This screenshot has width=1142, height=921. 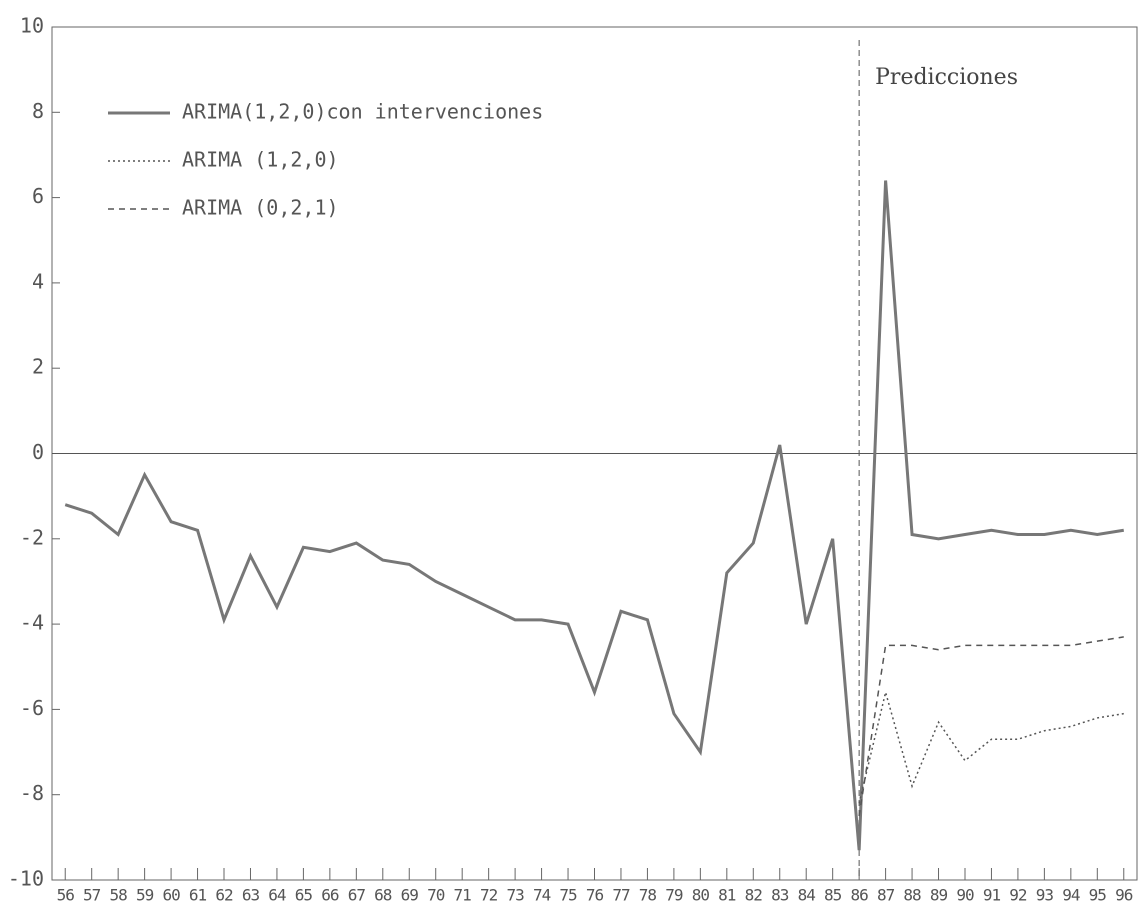 I want to click on x-tick-label: 60, so click(x=171, y=895).